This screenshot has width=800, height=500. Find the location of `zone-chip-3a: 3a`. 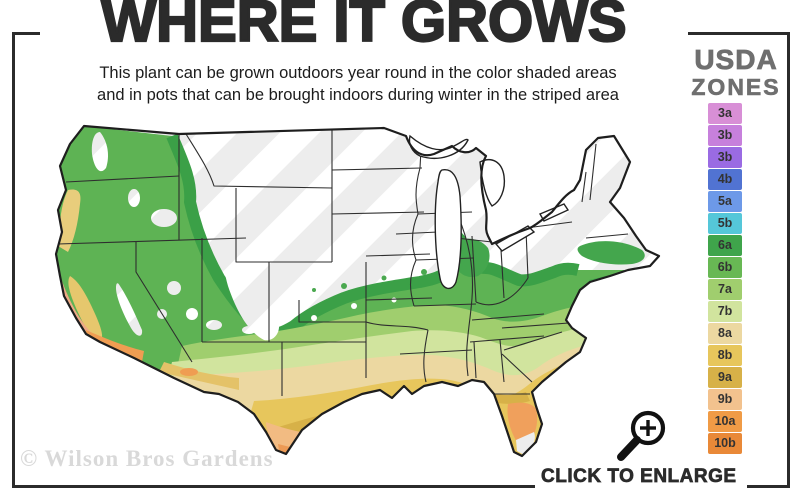

zone-chip-3a: 3a is located at coordinates (725, 113).